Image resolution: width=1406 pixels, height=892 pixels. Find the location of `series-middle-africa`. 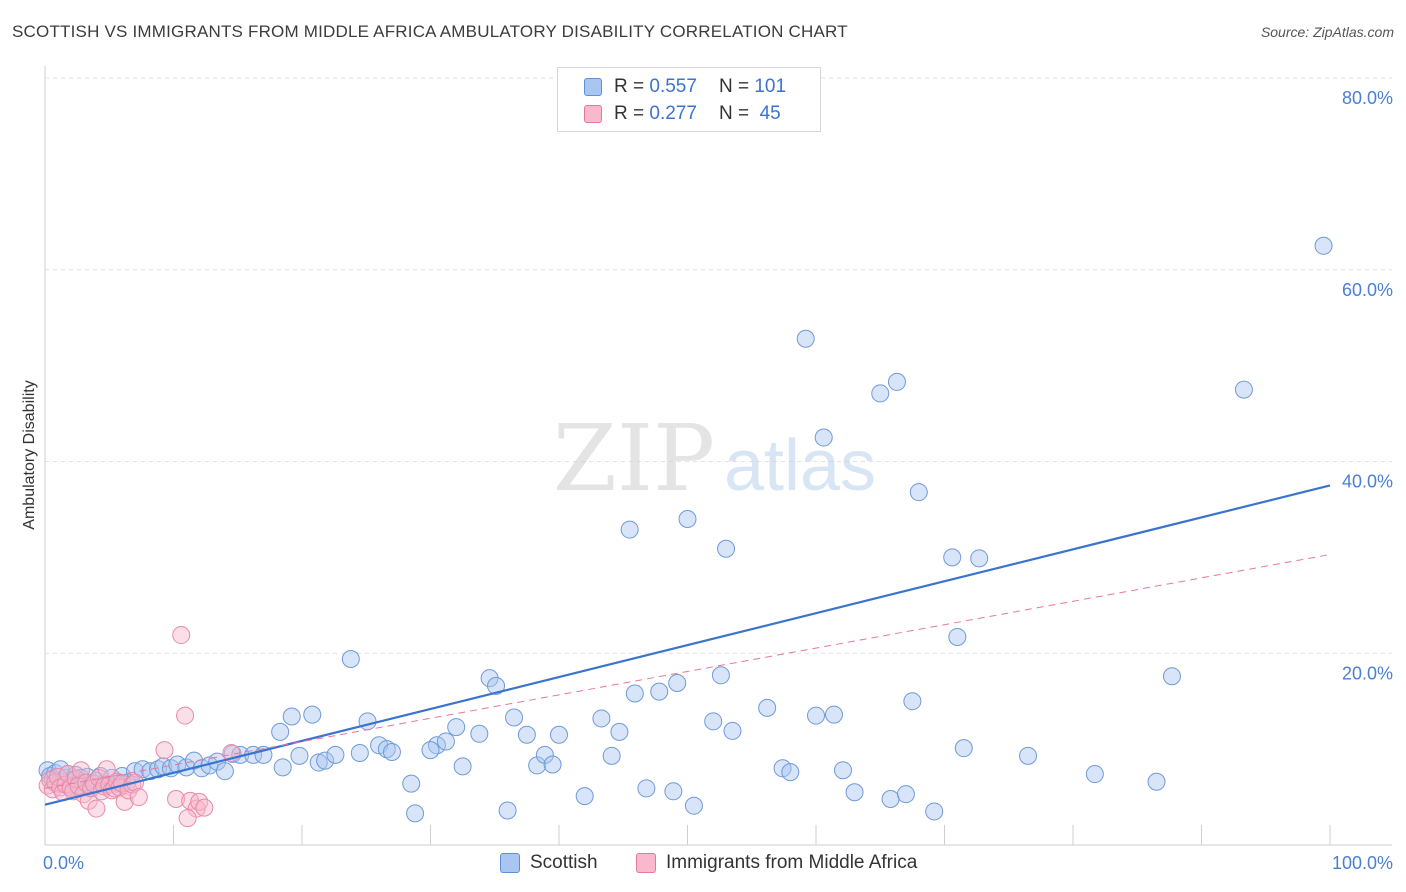

series-middle-africa is located at coordinates (139, 727).